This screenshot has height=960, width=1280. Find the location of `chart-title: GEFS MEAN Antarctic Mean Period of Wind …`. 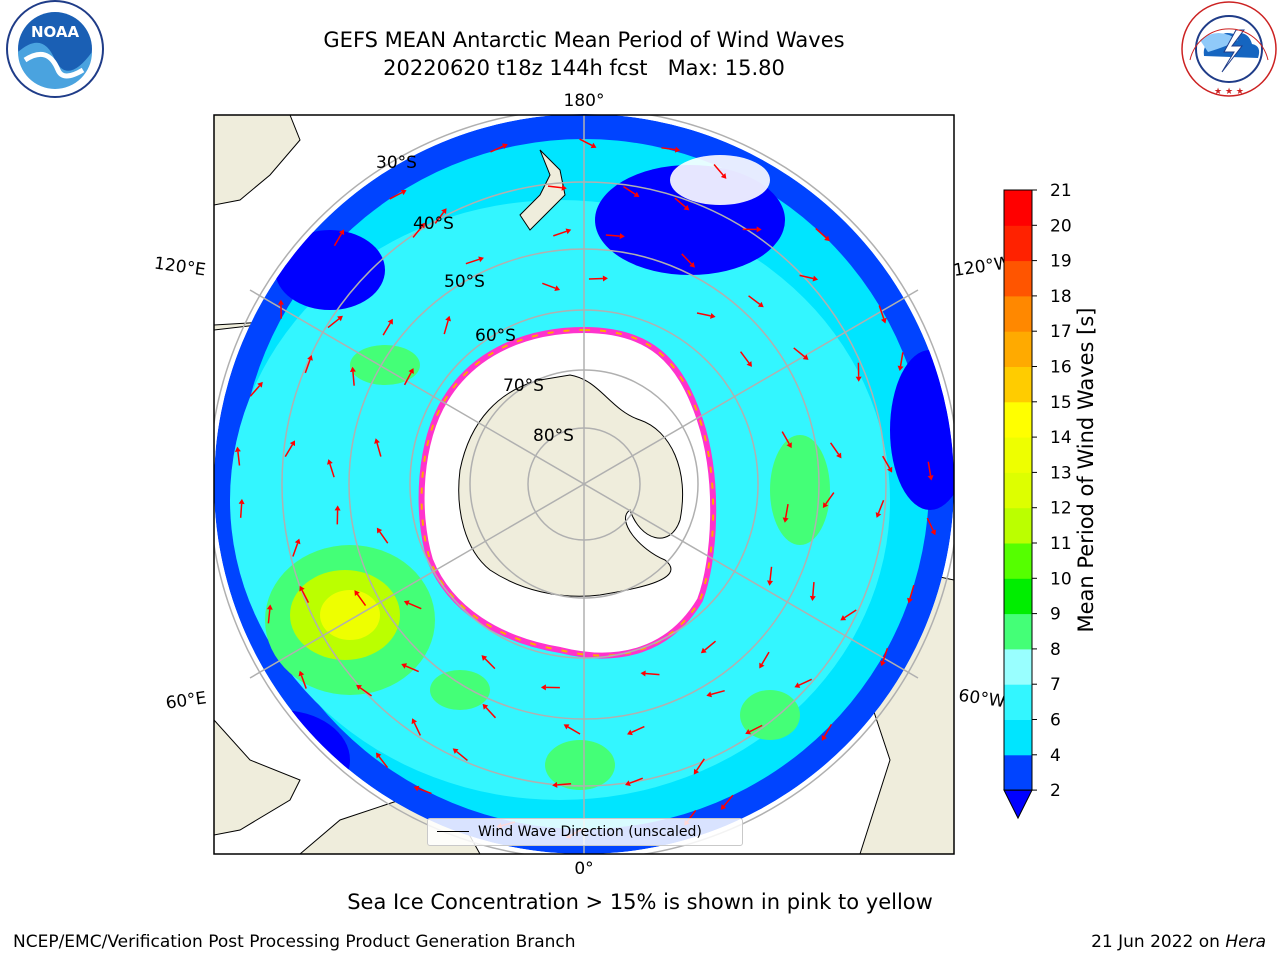

chart-title: GEFS MEAN Antarctic Mean Period of Wind … is located at coordinates (584, 40).